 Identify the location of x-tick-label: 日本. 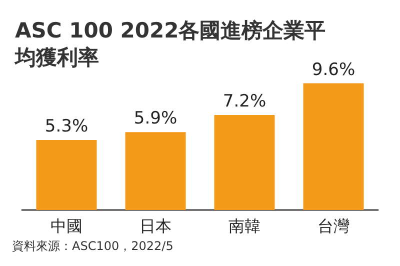
(156, 226).